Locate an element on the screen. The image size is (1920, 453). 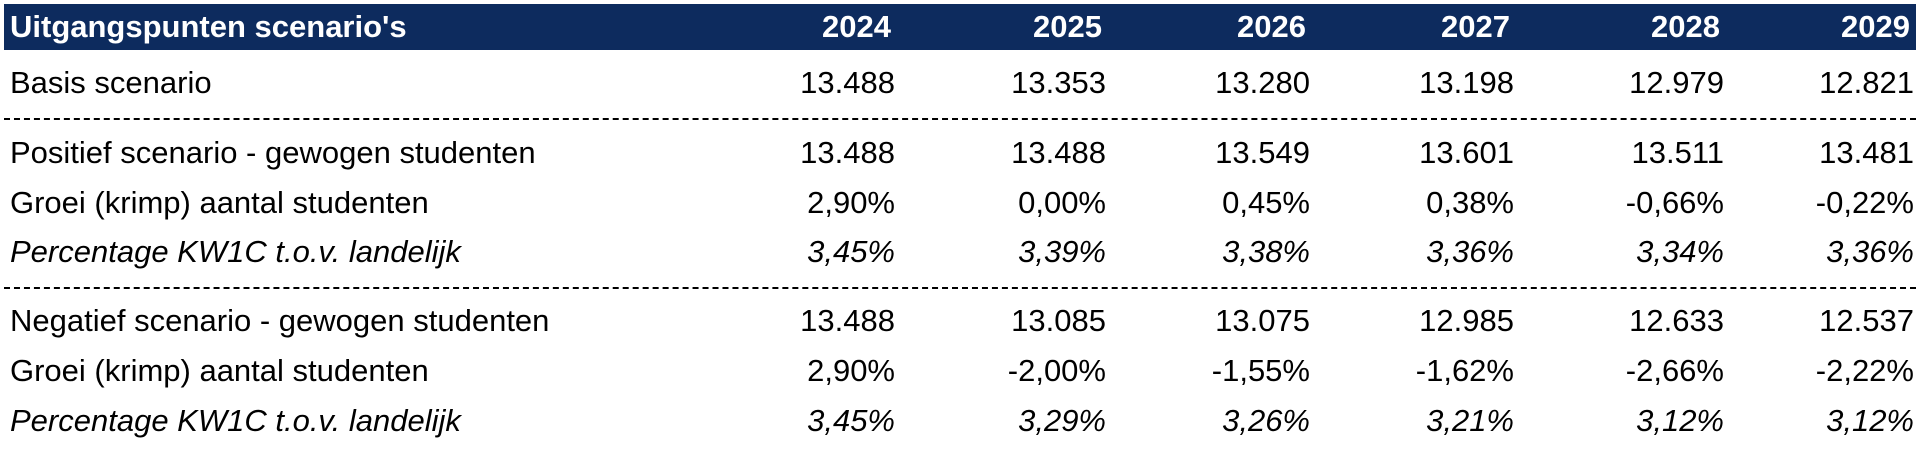
row-value: 12.821 is located at coordinates (1866, 82).